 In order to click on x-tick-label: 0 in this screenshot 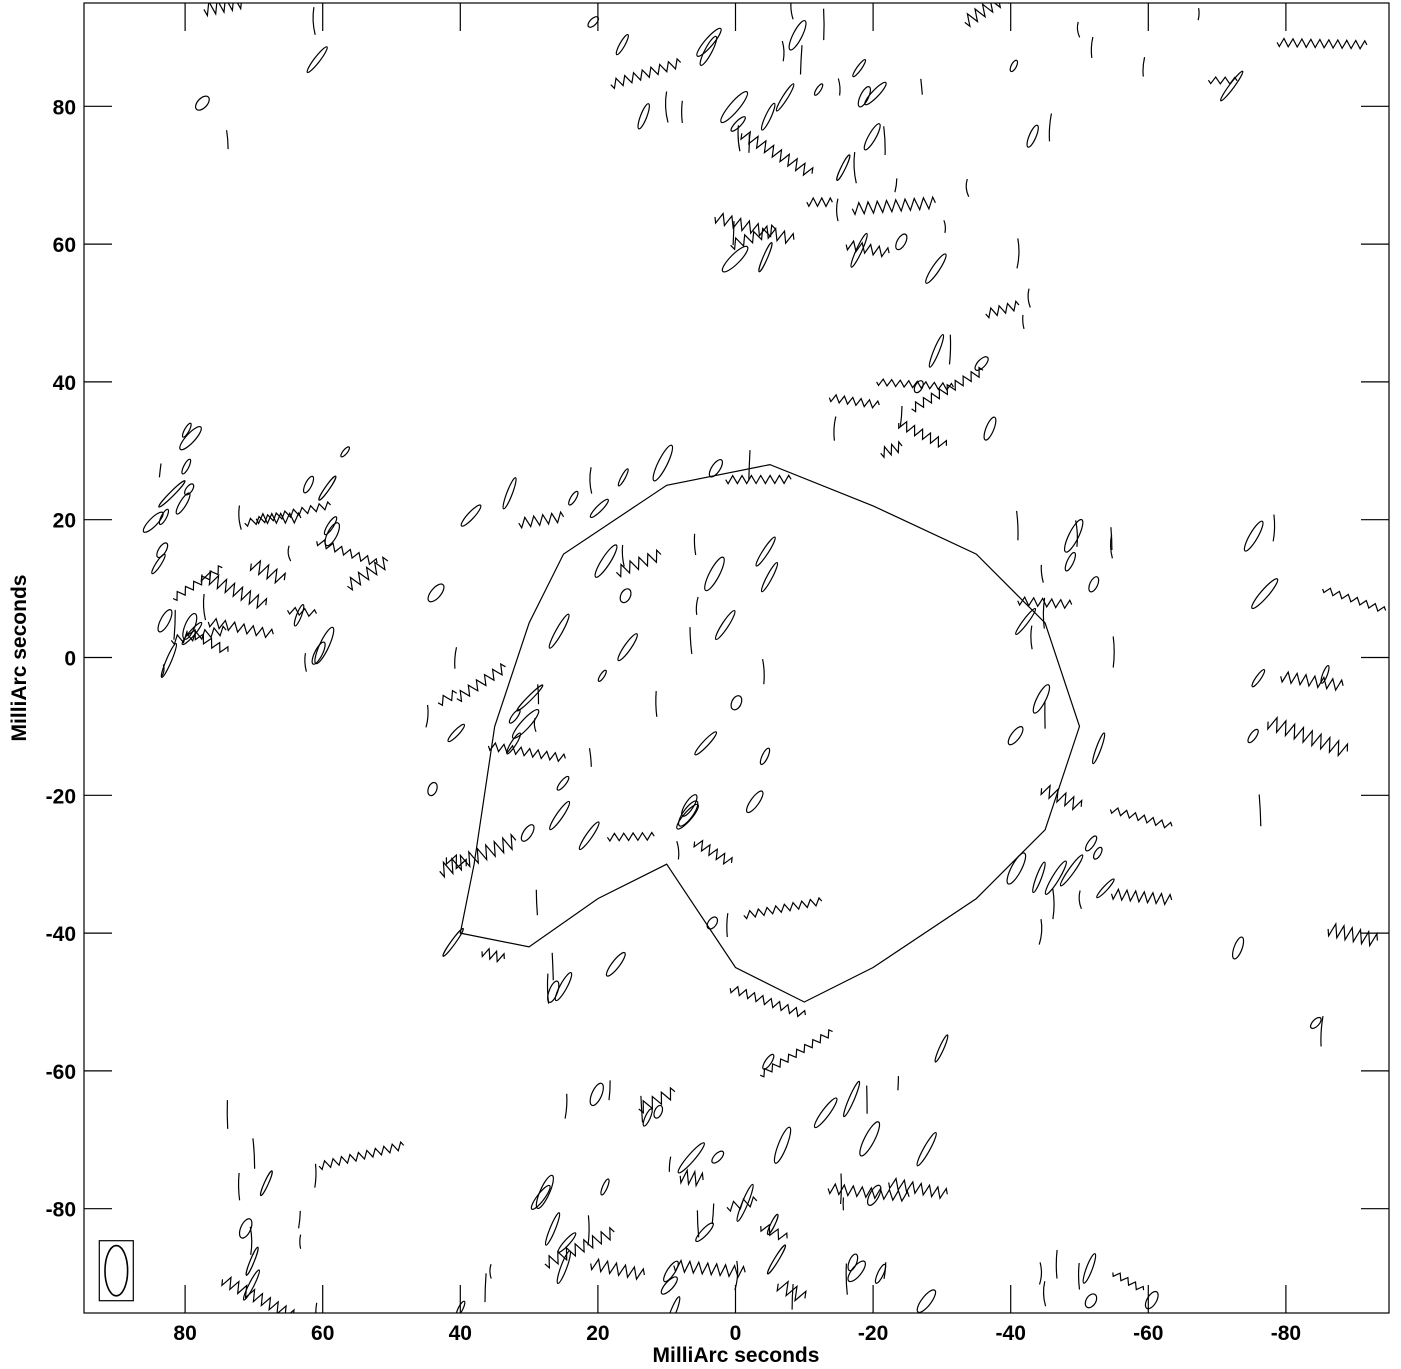, I will do `click(736, 1333)`.